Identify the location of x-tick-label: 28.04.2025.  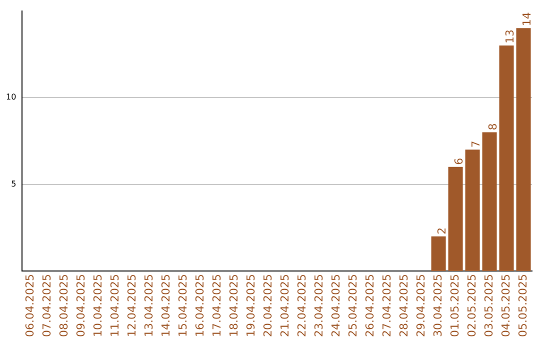
(403, 306).